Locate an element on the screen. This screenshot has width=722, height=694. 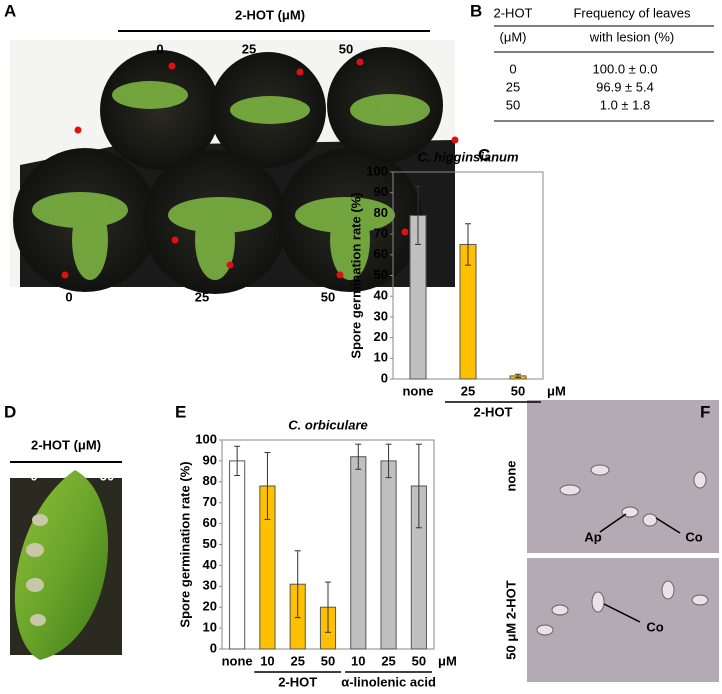
table-cell: 1.0 ± 1.8 is located at coordinates (625, 104).